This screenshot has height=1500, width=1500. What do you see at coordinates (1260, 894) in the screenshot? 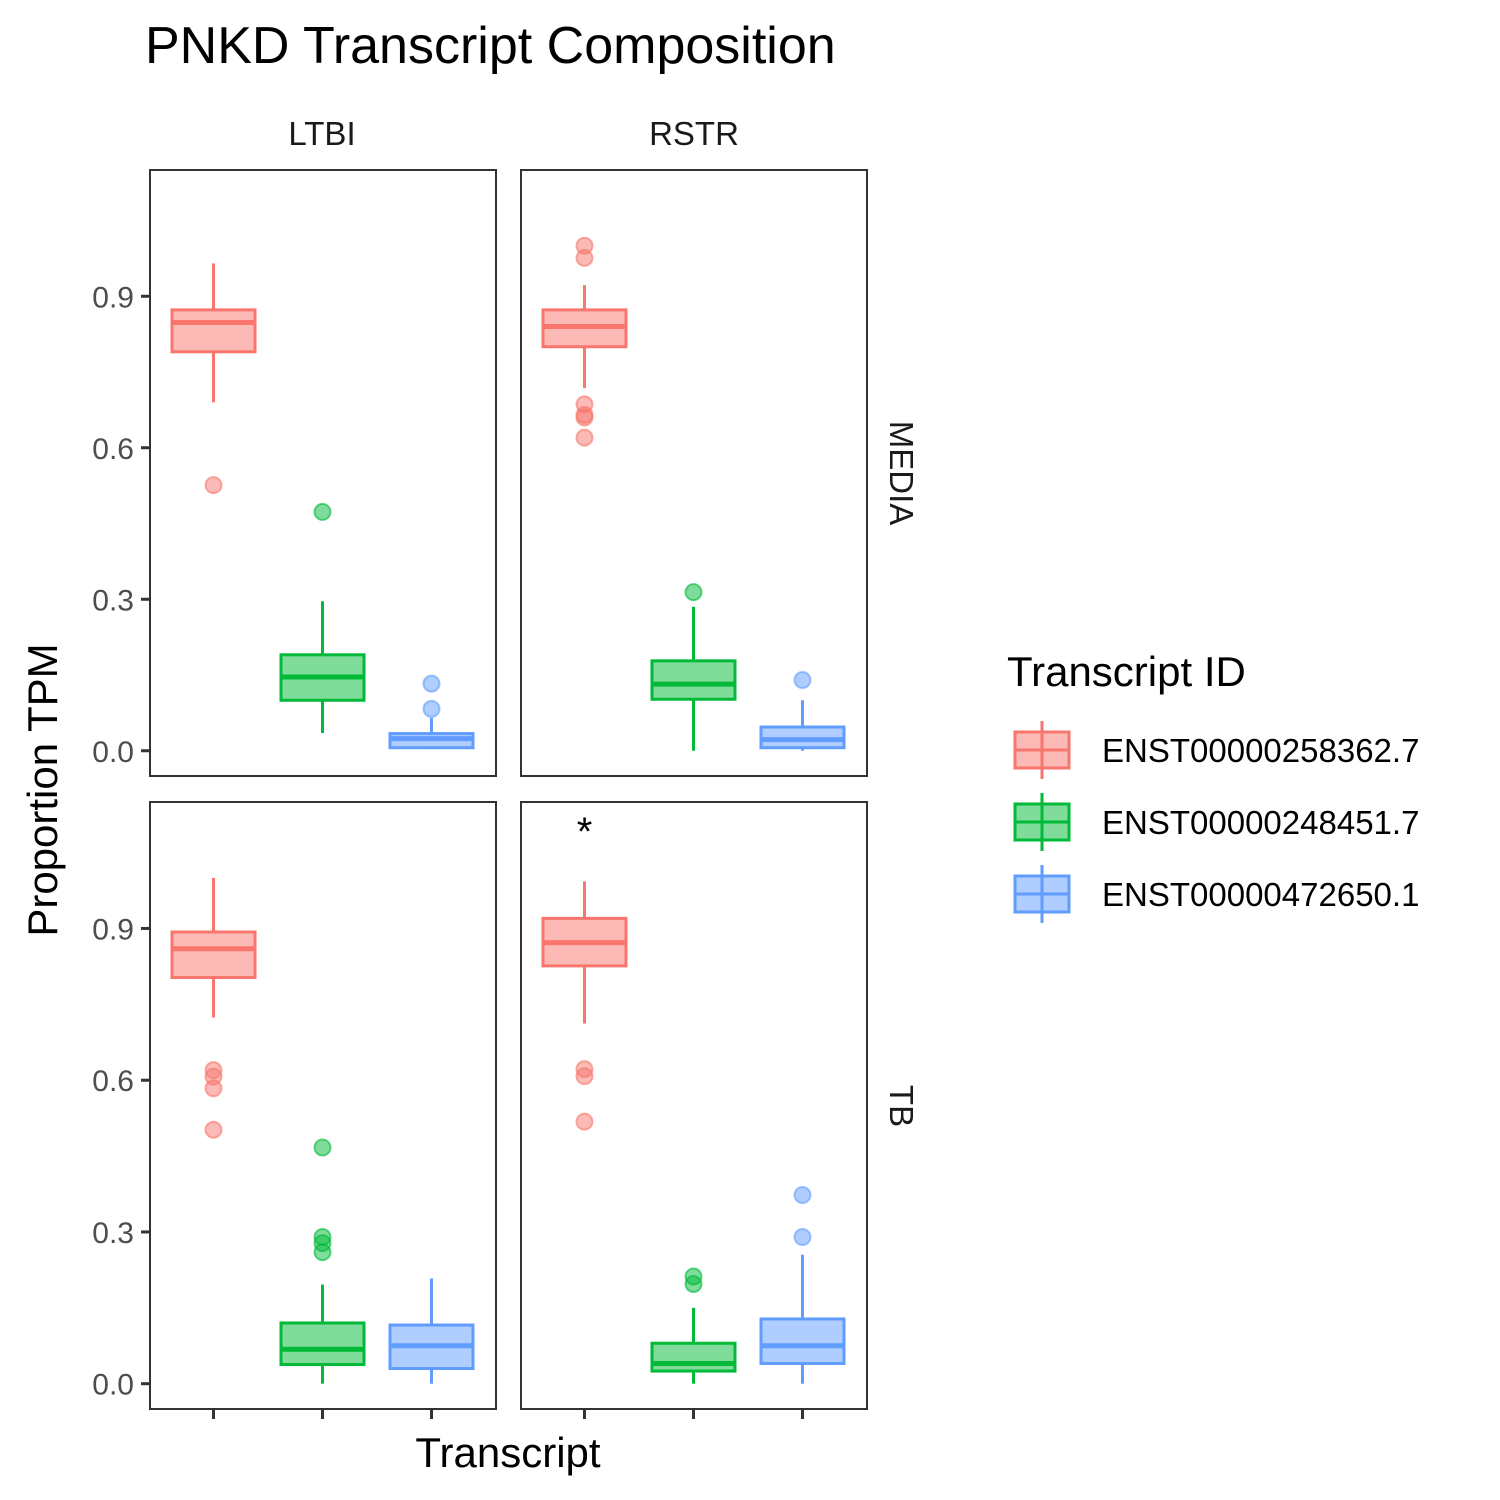
I see `legend-label: ENST00000472650.1` at bounding box center [1260, 894].